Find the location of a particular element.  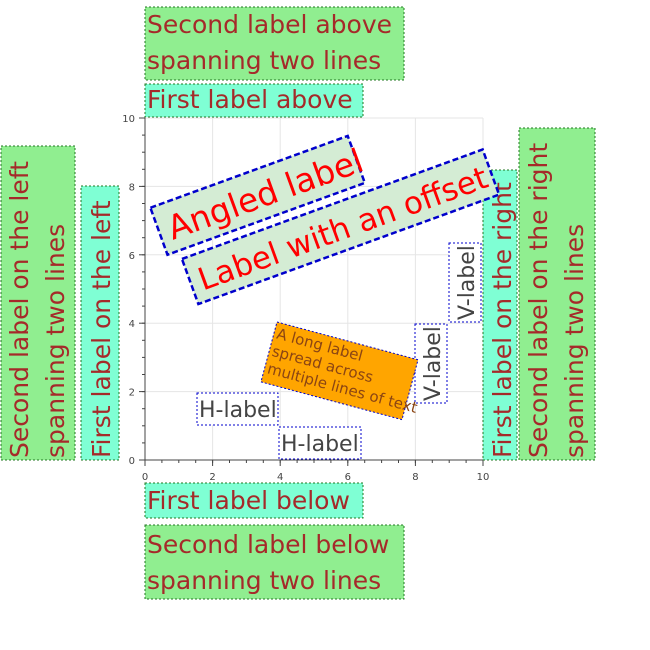

y-tick-label: 2 is located at coordinates (132, 393).